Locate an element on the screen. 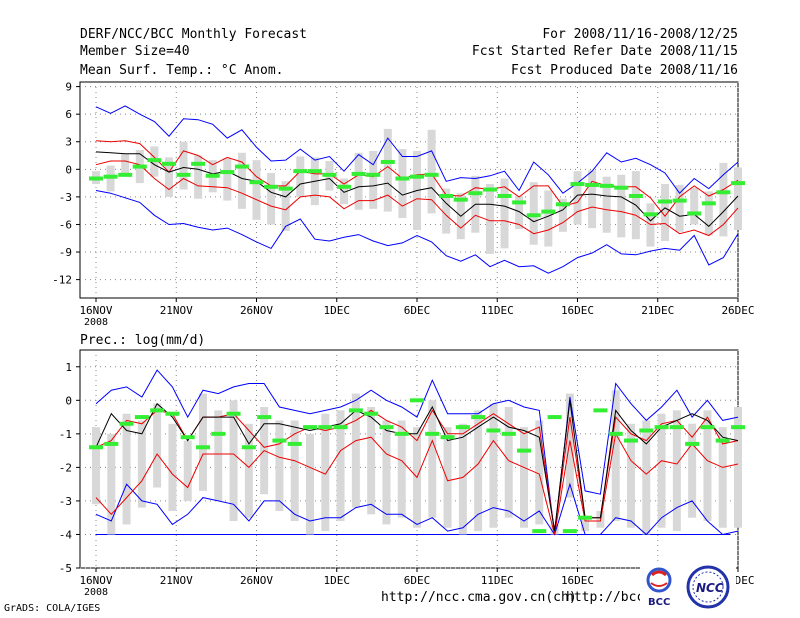  temp-xtick-label: 16DEC is located at coordinates (577, 310).